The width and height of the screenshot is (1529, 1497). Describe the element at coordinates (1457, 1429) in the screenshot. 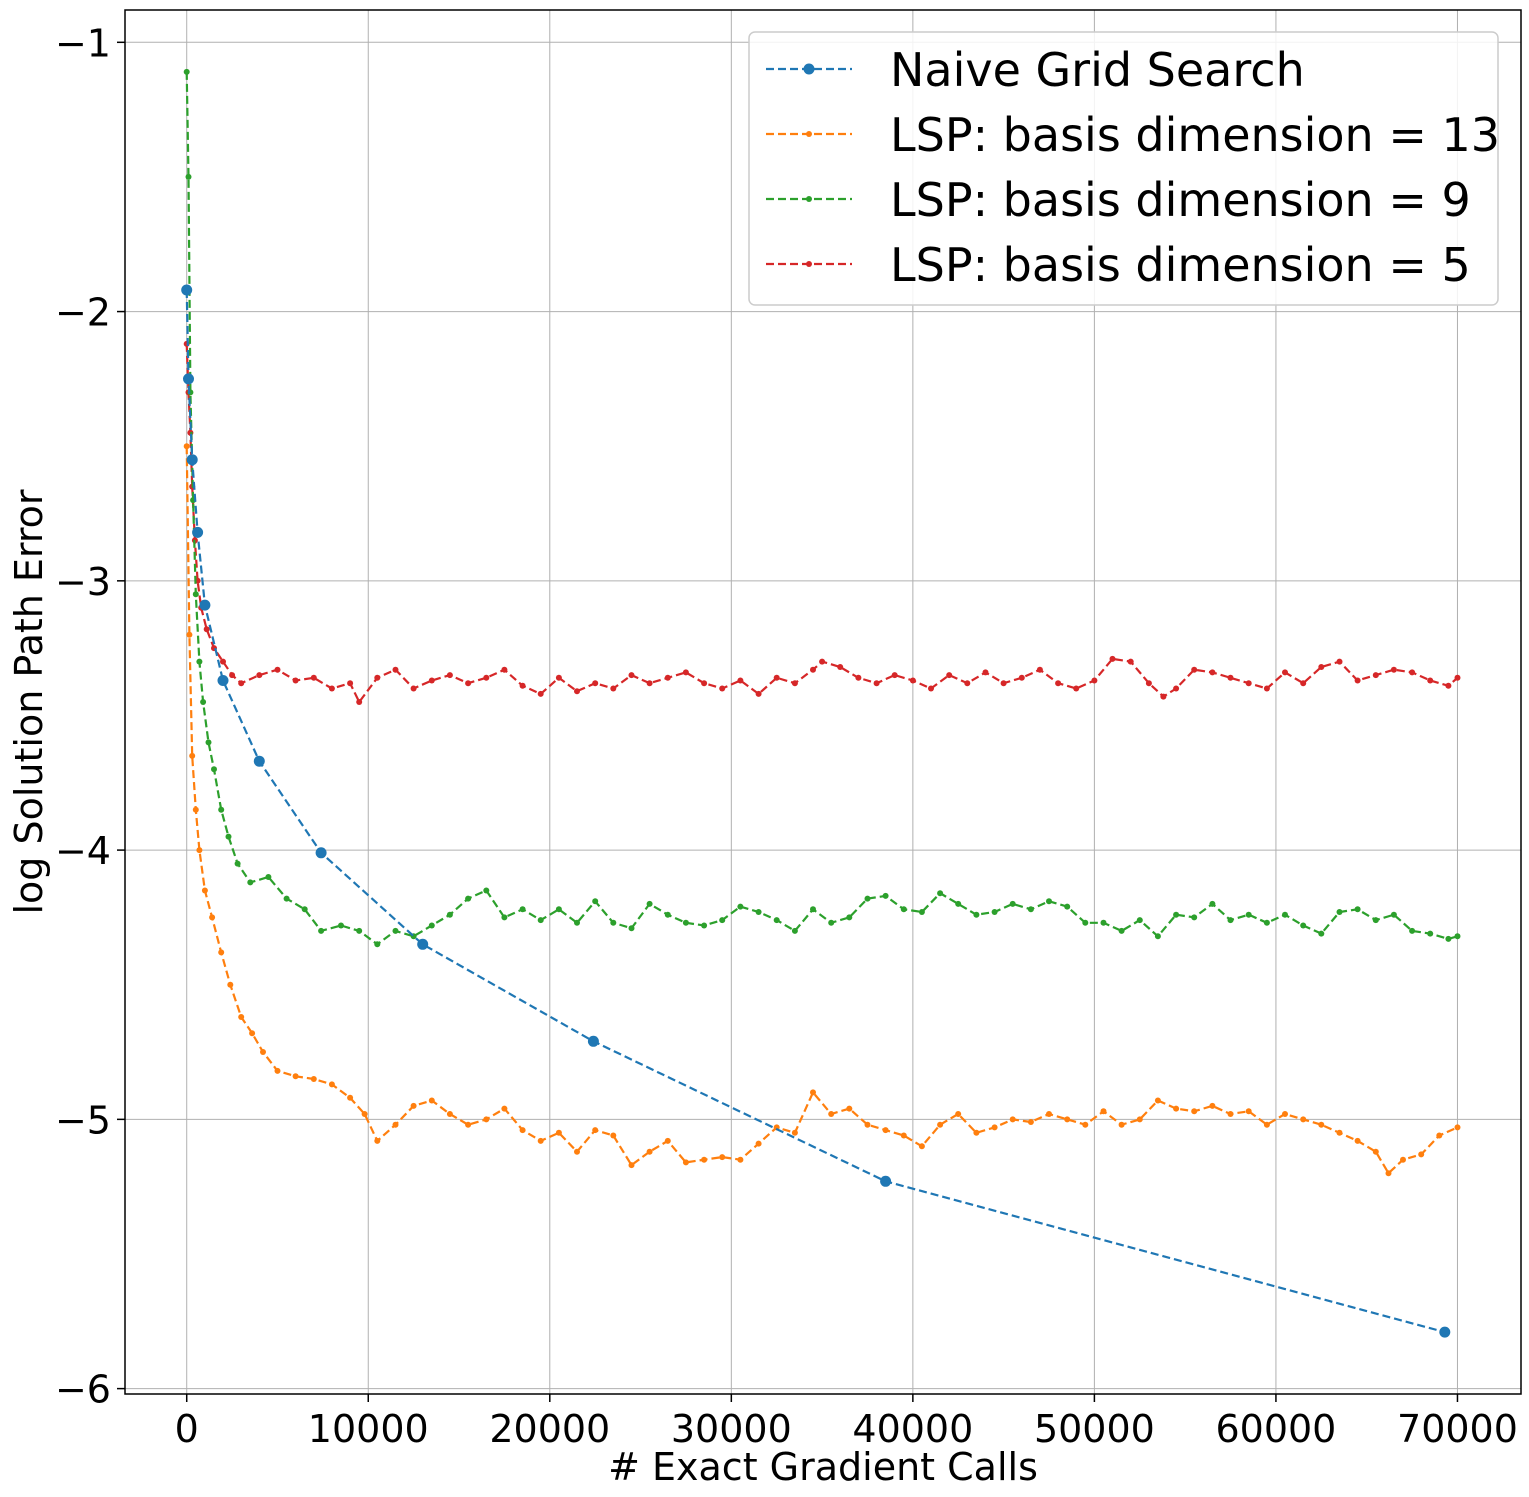

I see `x-tick-label: 70000` at that location.